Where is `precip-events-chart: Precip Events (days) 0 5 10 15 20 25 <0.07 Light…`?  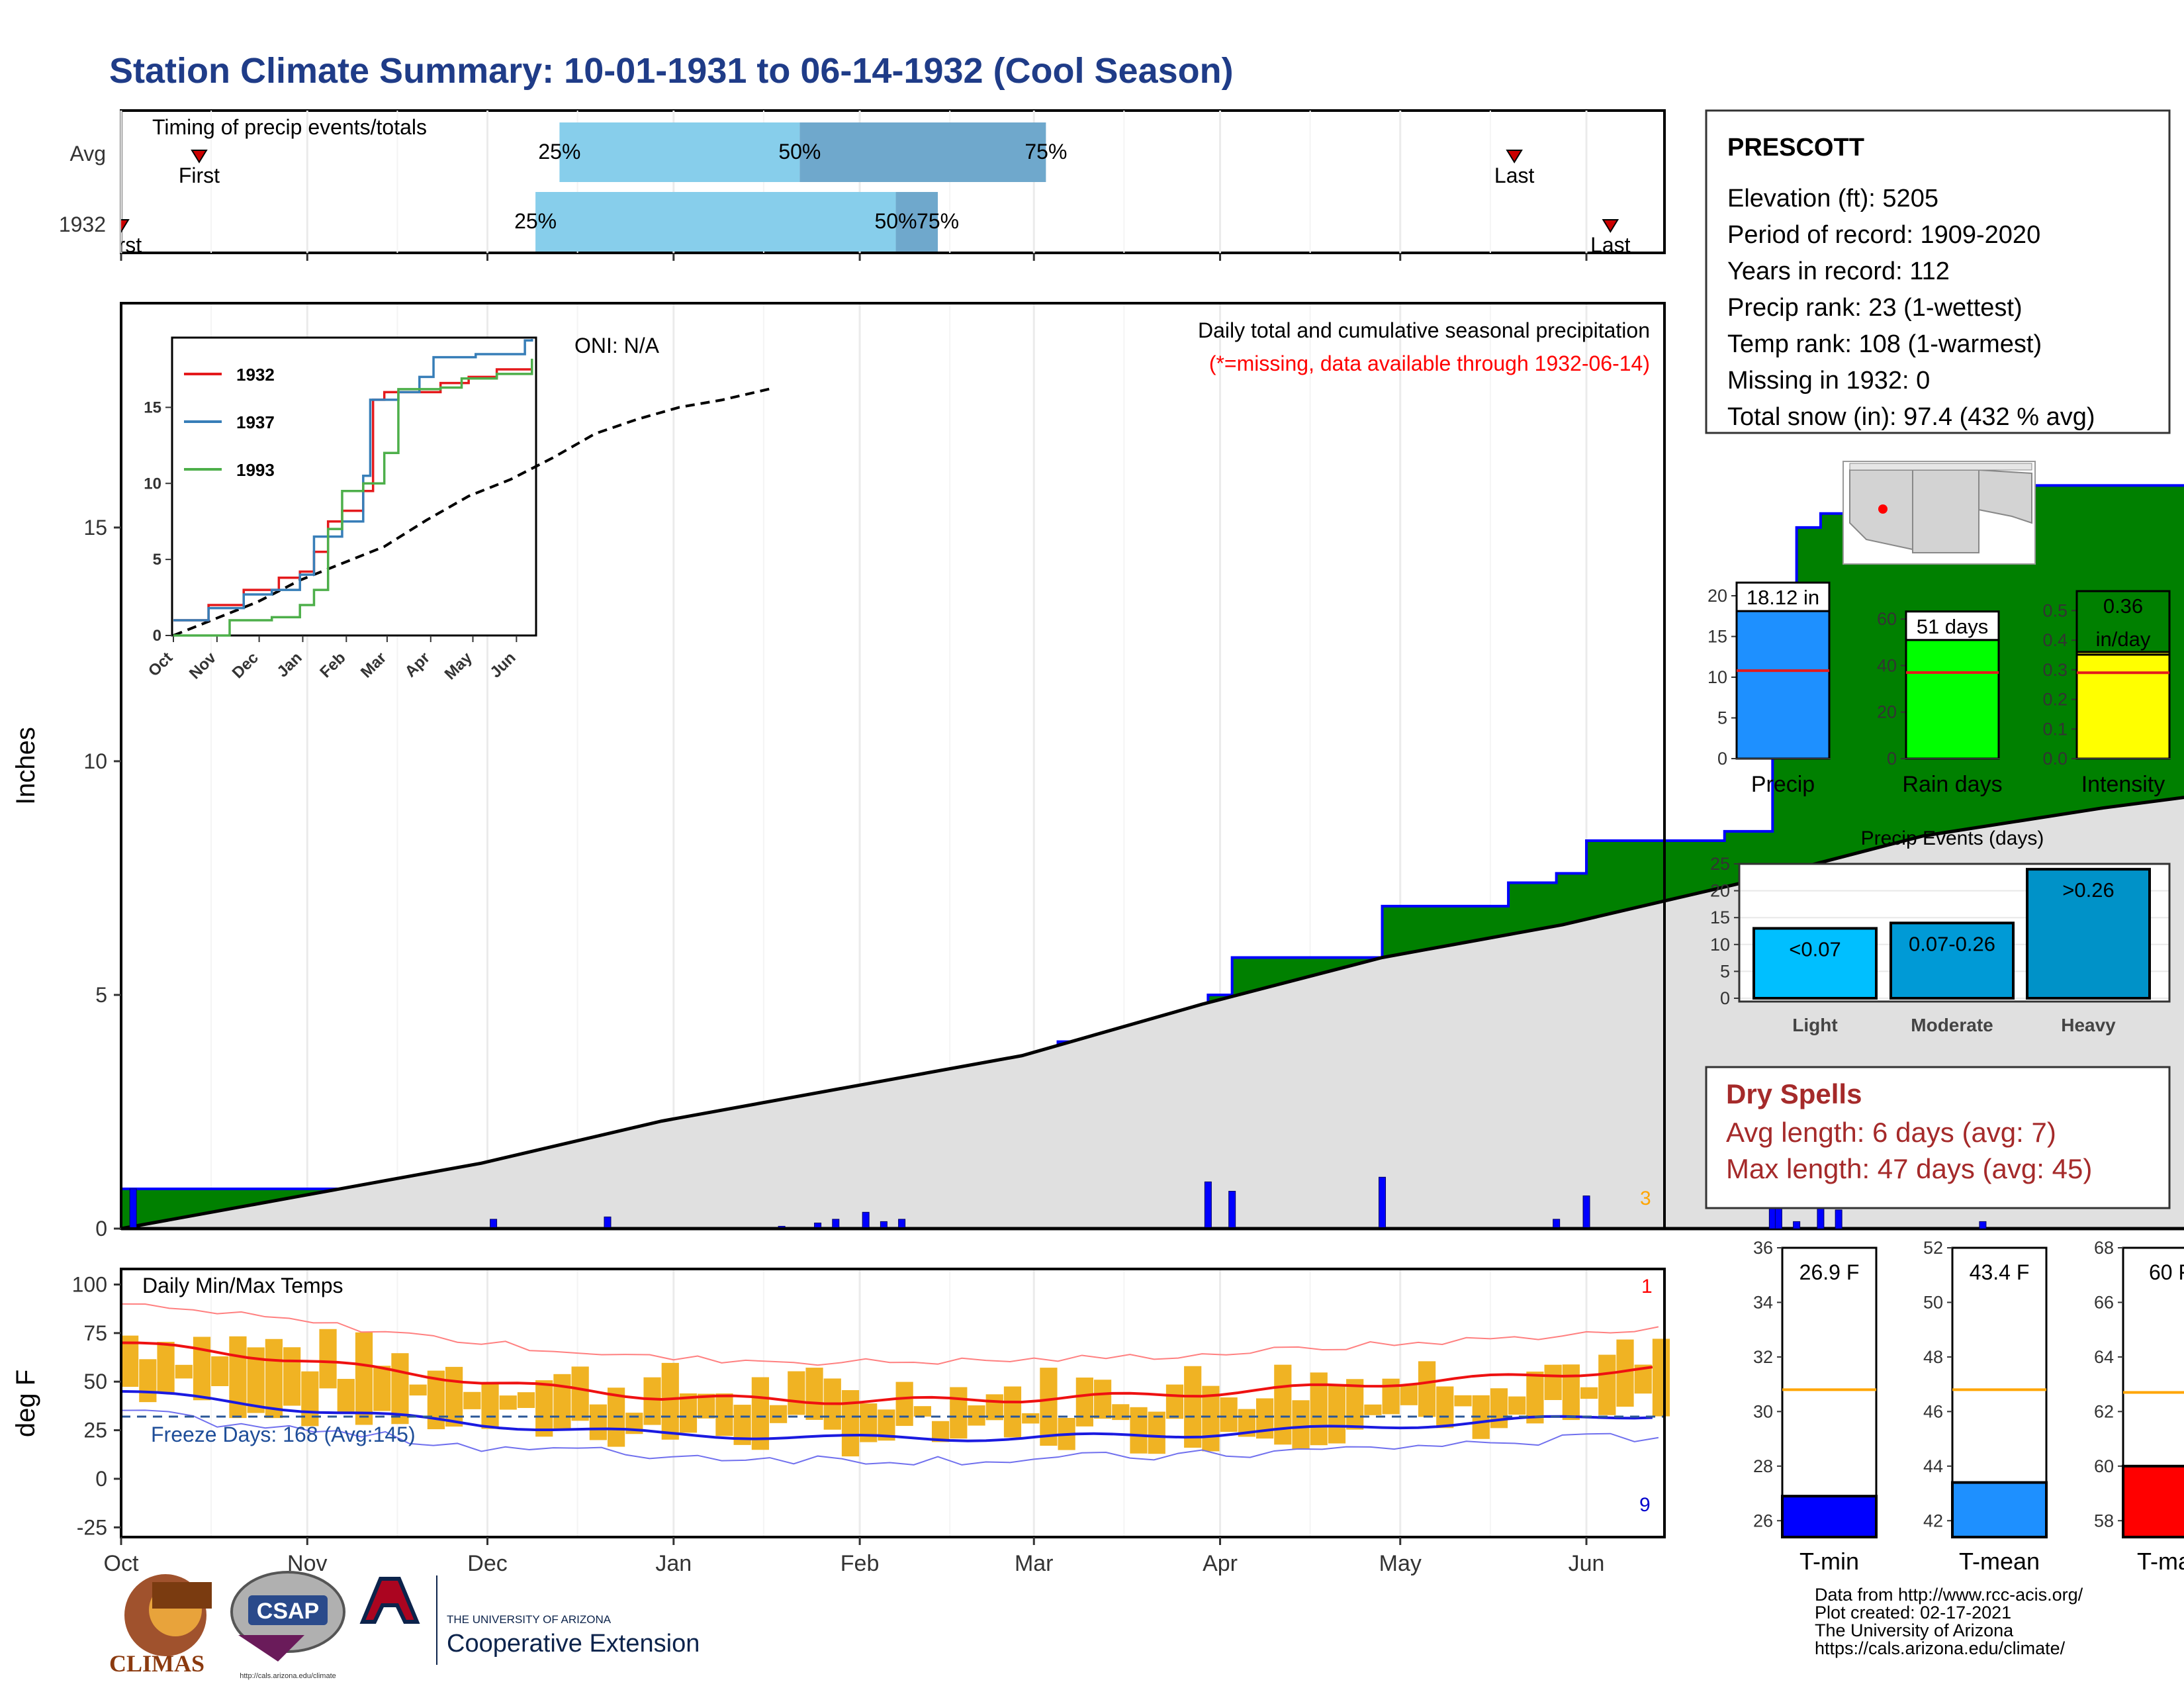 precip-events-chart: Precip Events (days) 0 5 10 15 20 25 <0.07 Light… is located at coordinates (1940, 931).